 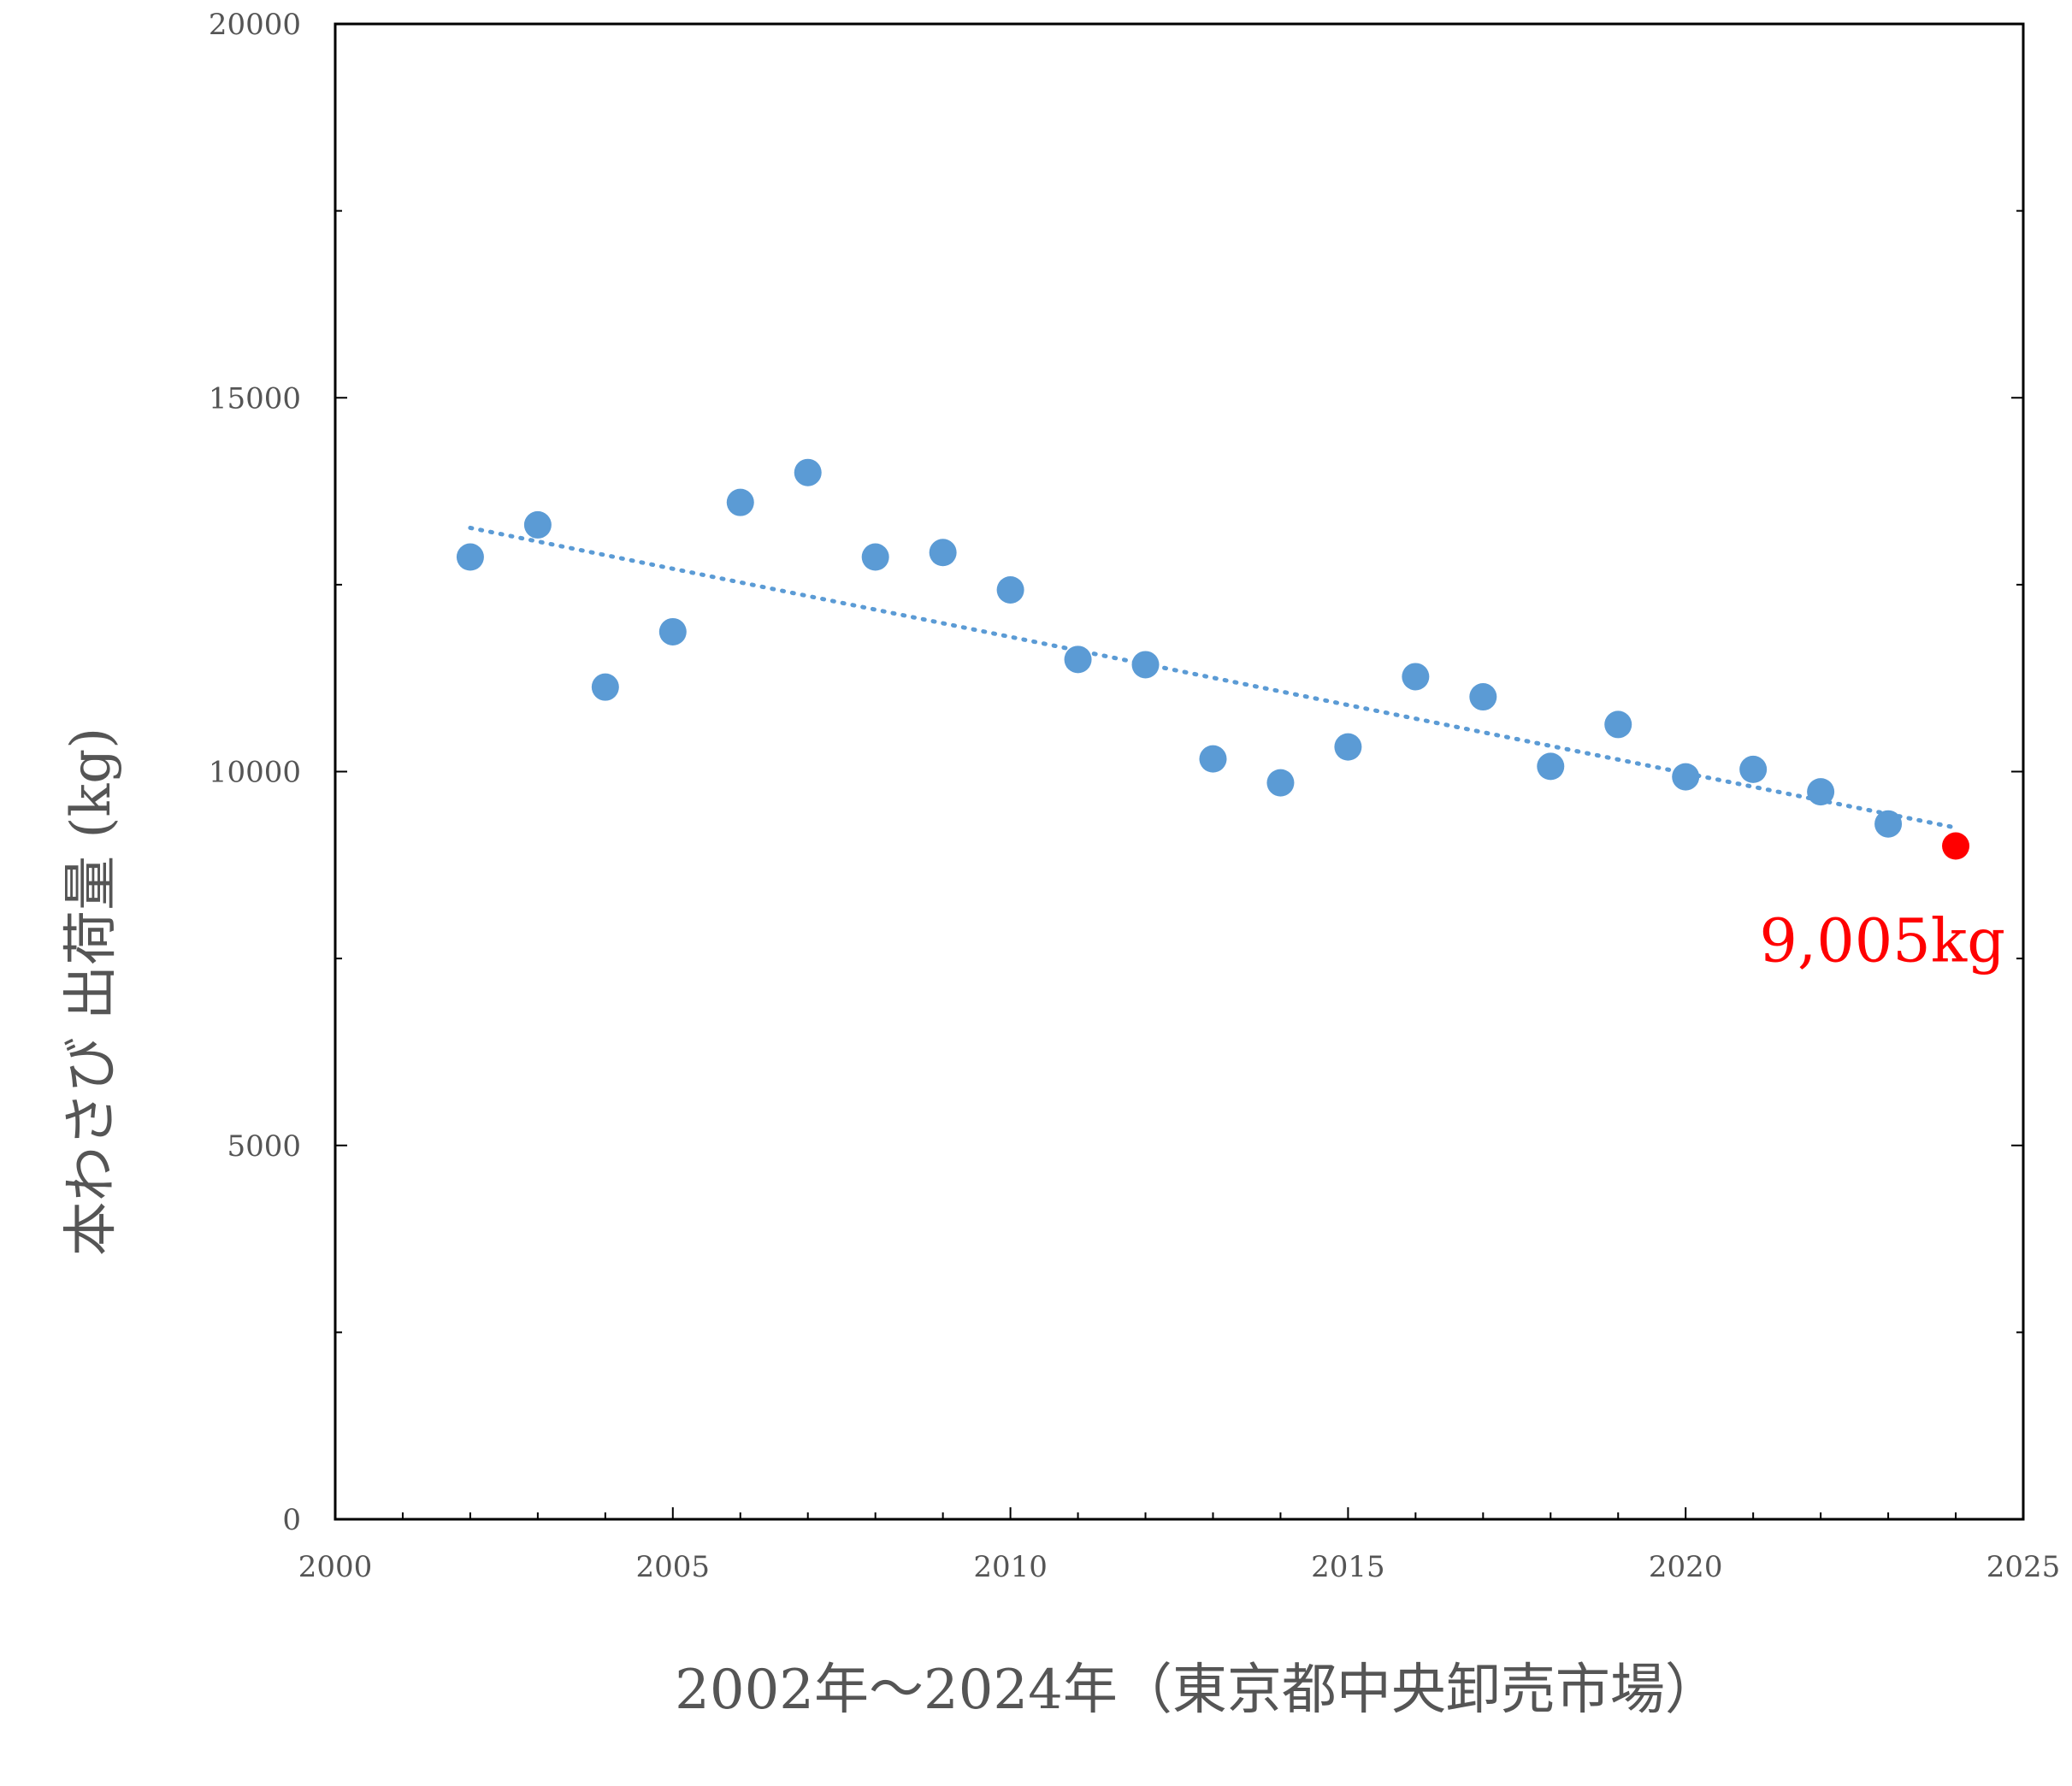 I want to click on trendline-group, so click(x=1213, y=678).